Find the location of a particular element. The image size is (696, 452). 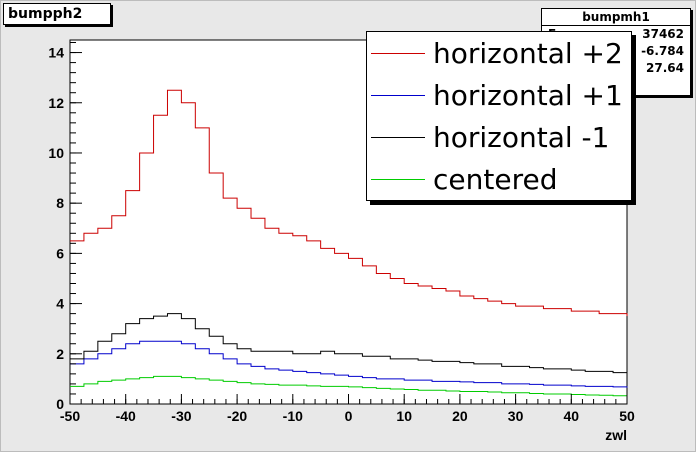

y-tick-label: 14 is located at coordinates (56, 53).